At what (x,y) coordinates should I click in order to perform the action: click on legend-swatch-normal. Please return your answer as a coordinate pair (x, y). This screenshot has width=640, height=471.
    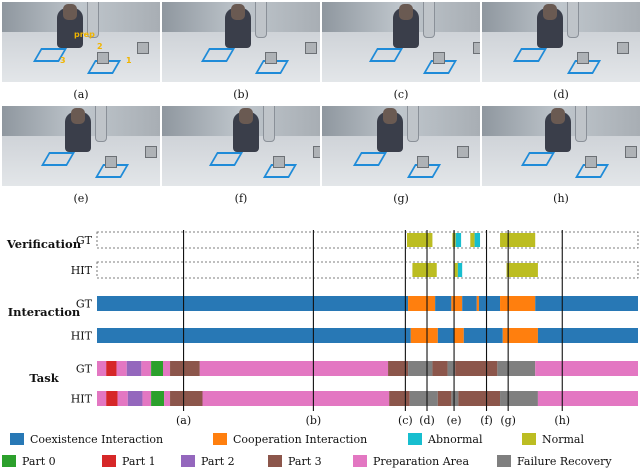
    Looking at the image, I should click on (529, 439).